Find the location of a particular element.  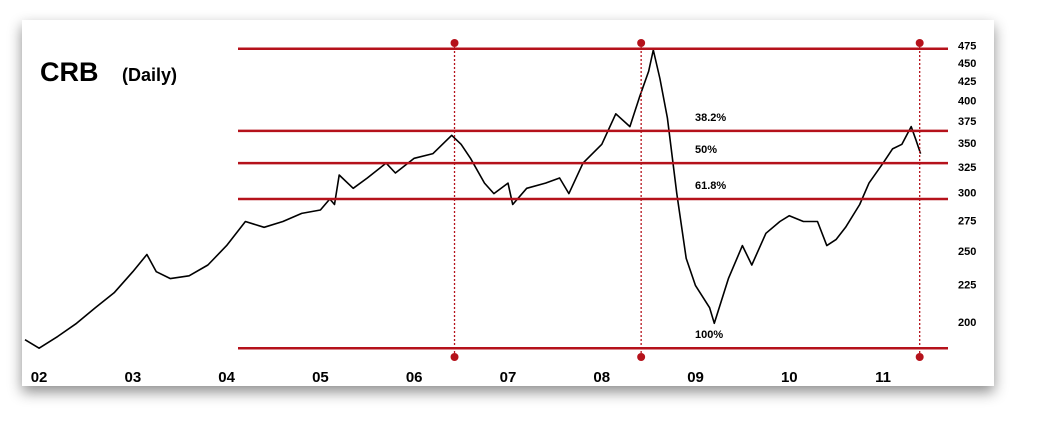

x-tick-label: 08 is located at coordinates (601, 377).